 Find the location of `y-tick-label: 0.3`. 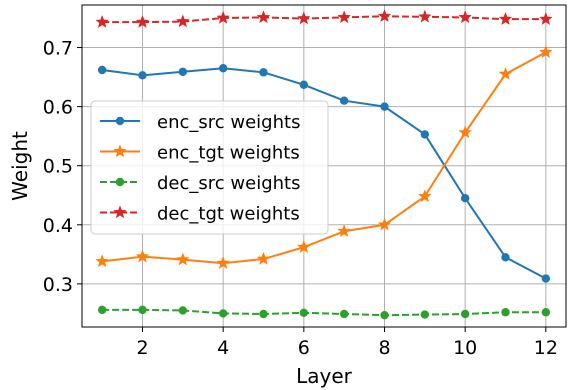

y-tick-label: 0.3 is located at coordinates (58, 285).